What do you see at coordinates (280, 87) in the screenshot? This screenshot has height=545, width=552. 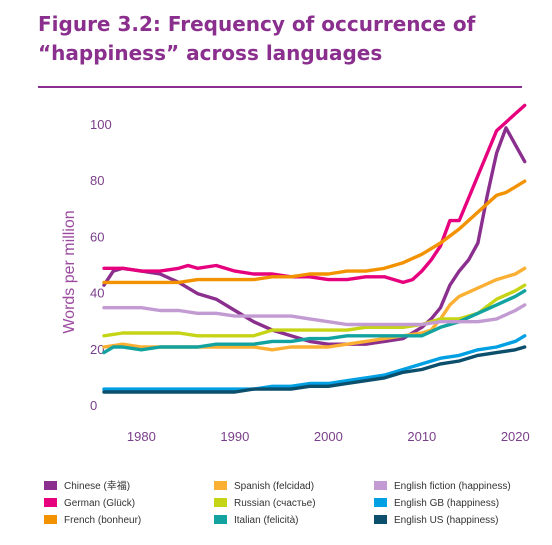 I see `title-rule` at bounding box center [280, 87].